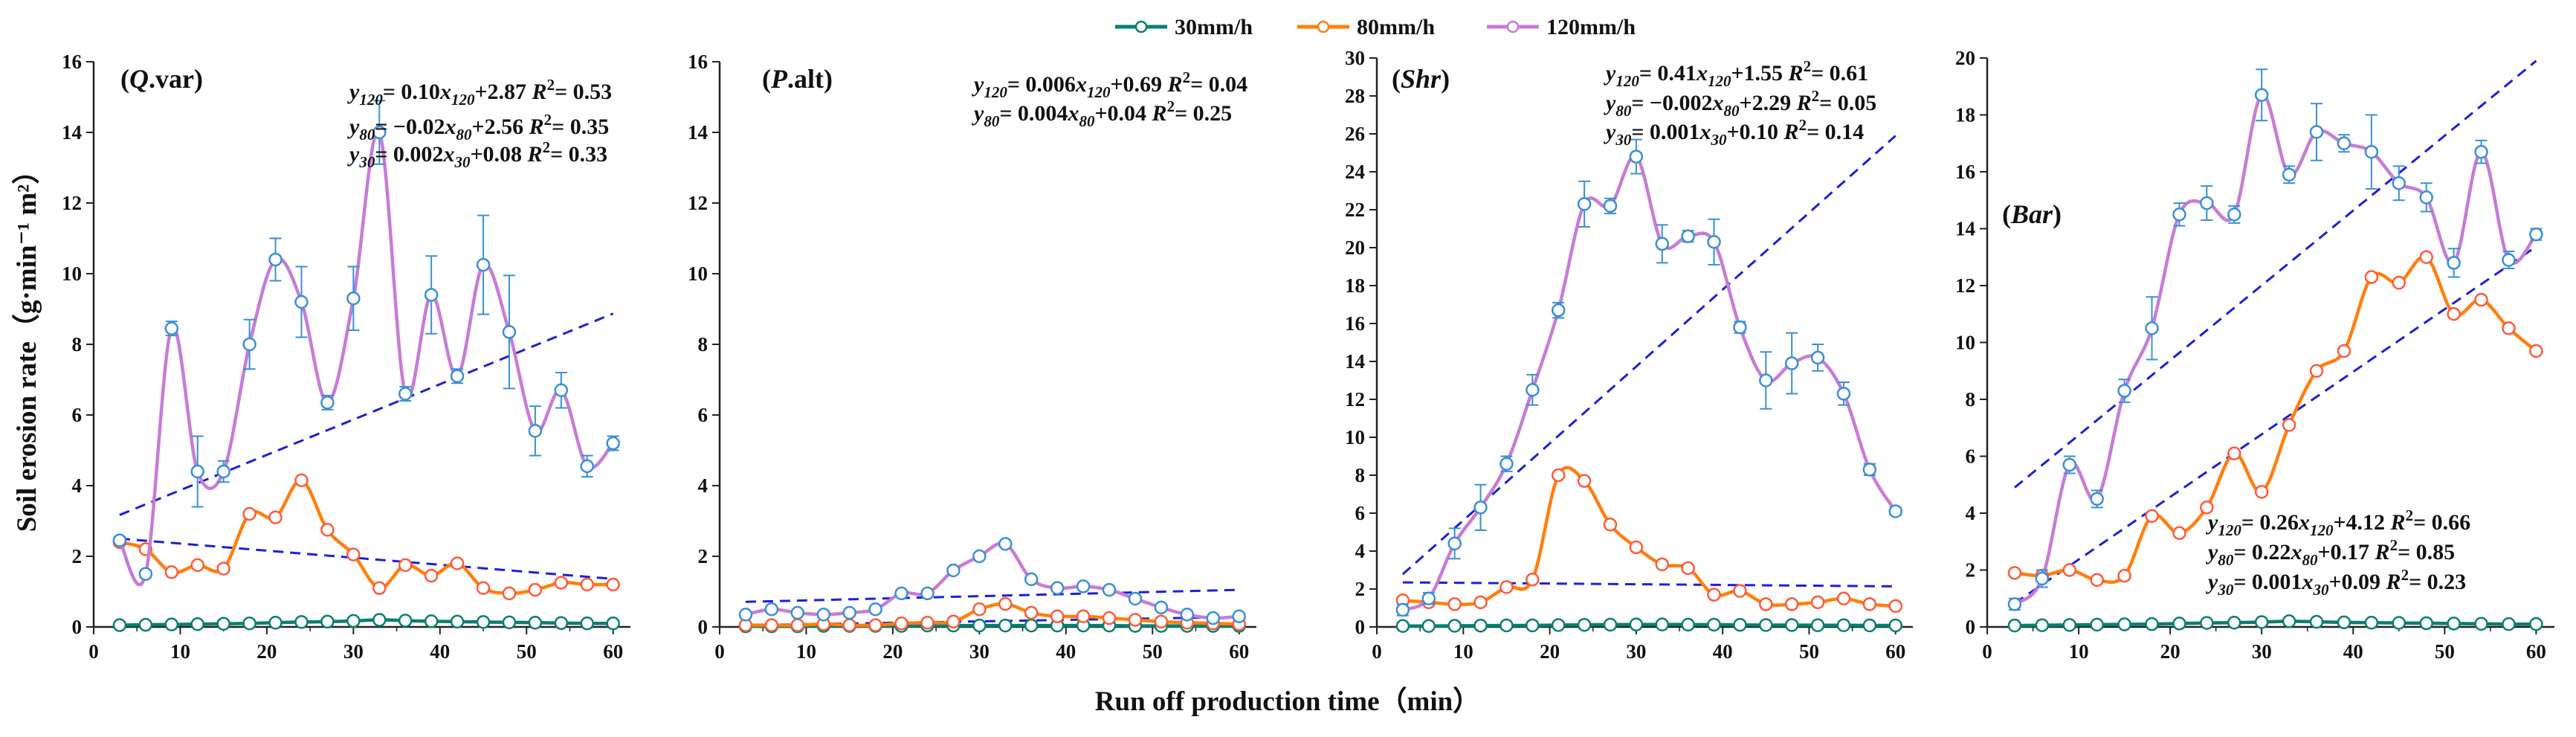  I want to click on x-tick-label: 0, so click(1987, 651).